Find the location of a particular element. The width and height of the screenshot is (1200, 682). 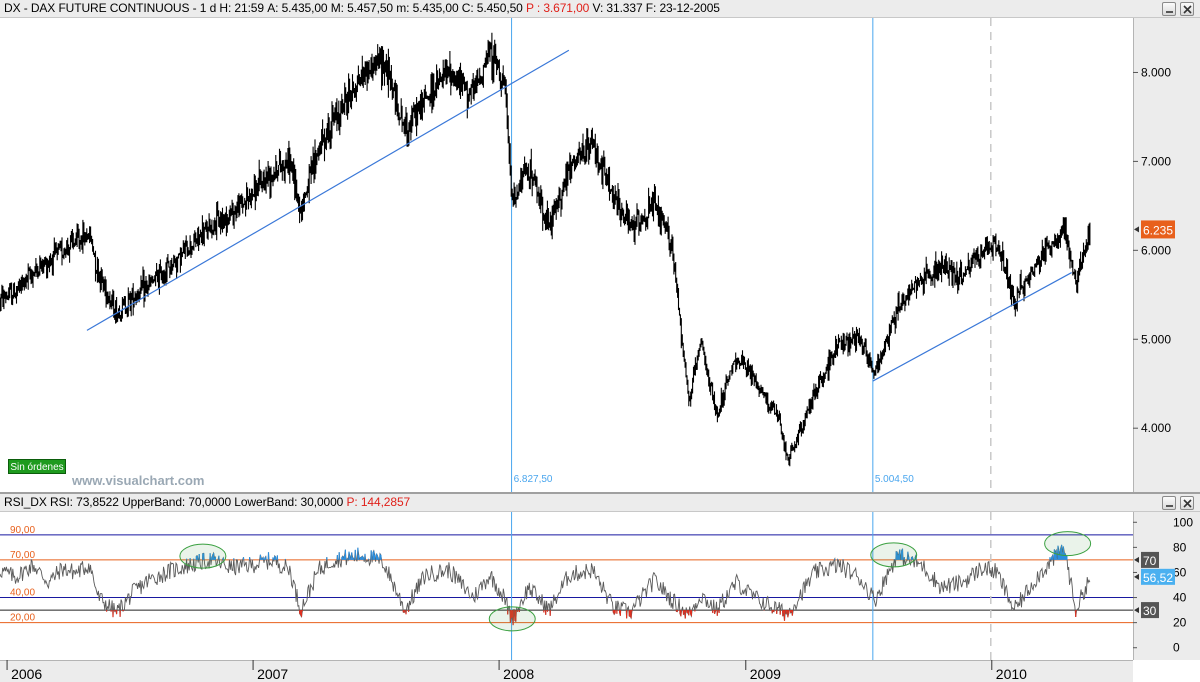

price-axis is located at coordinates (1166, 255).